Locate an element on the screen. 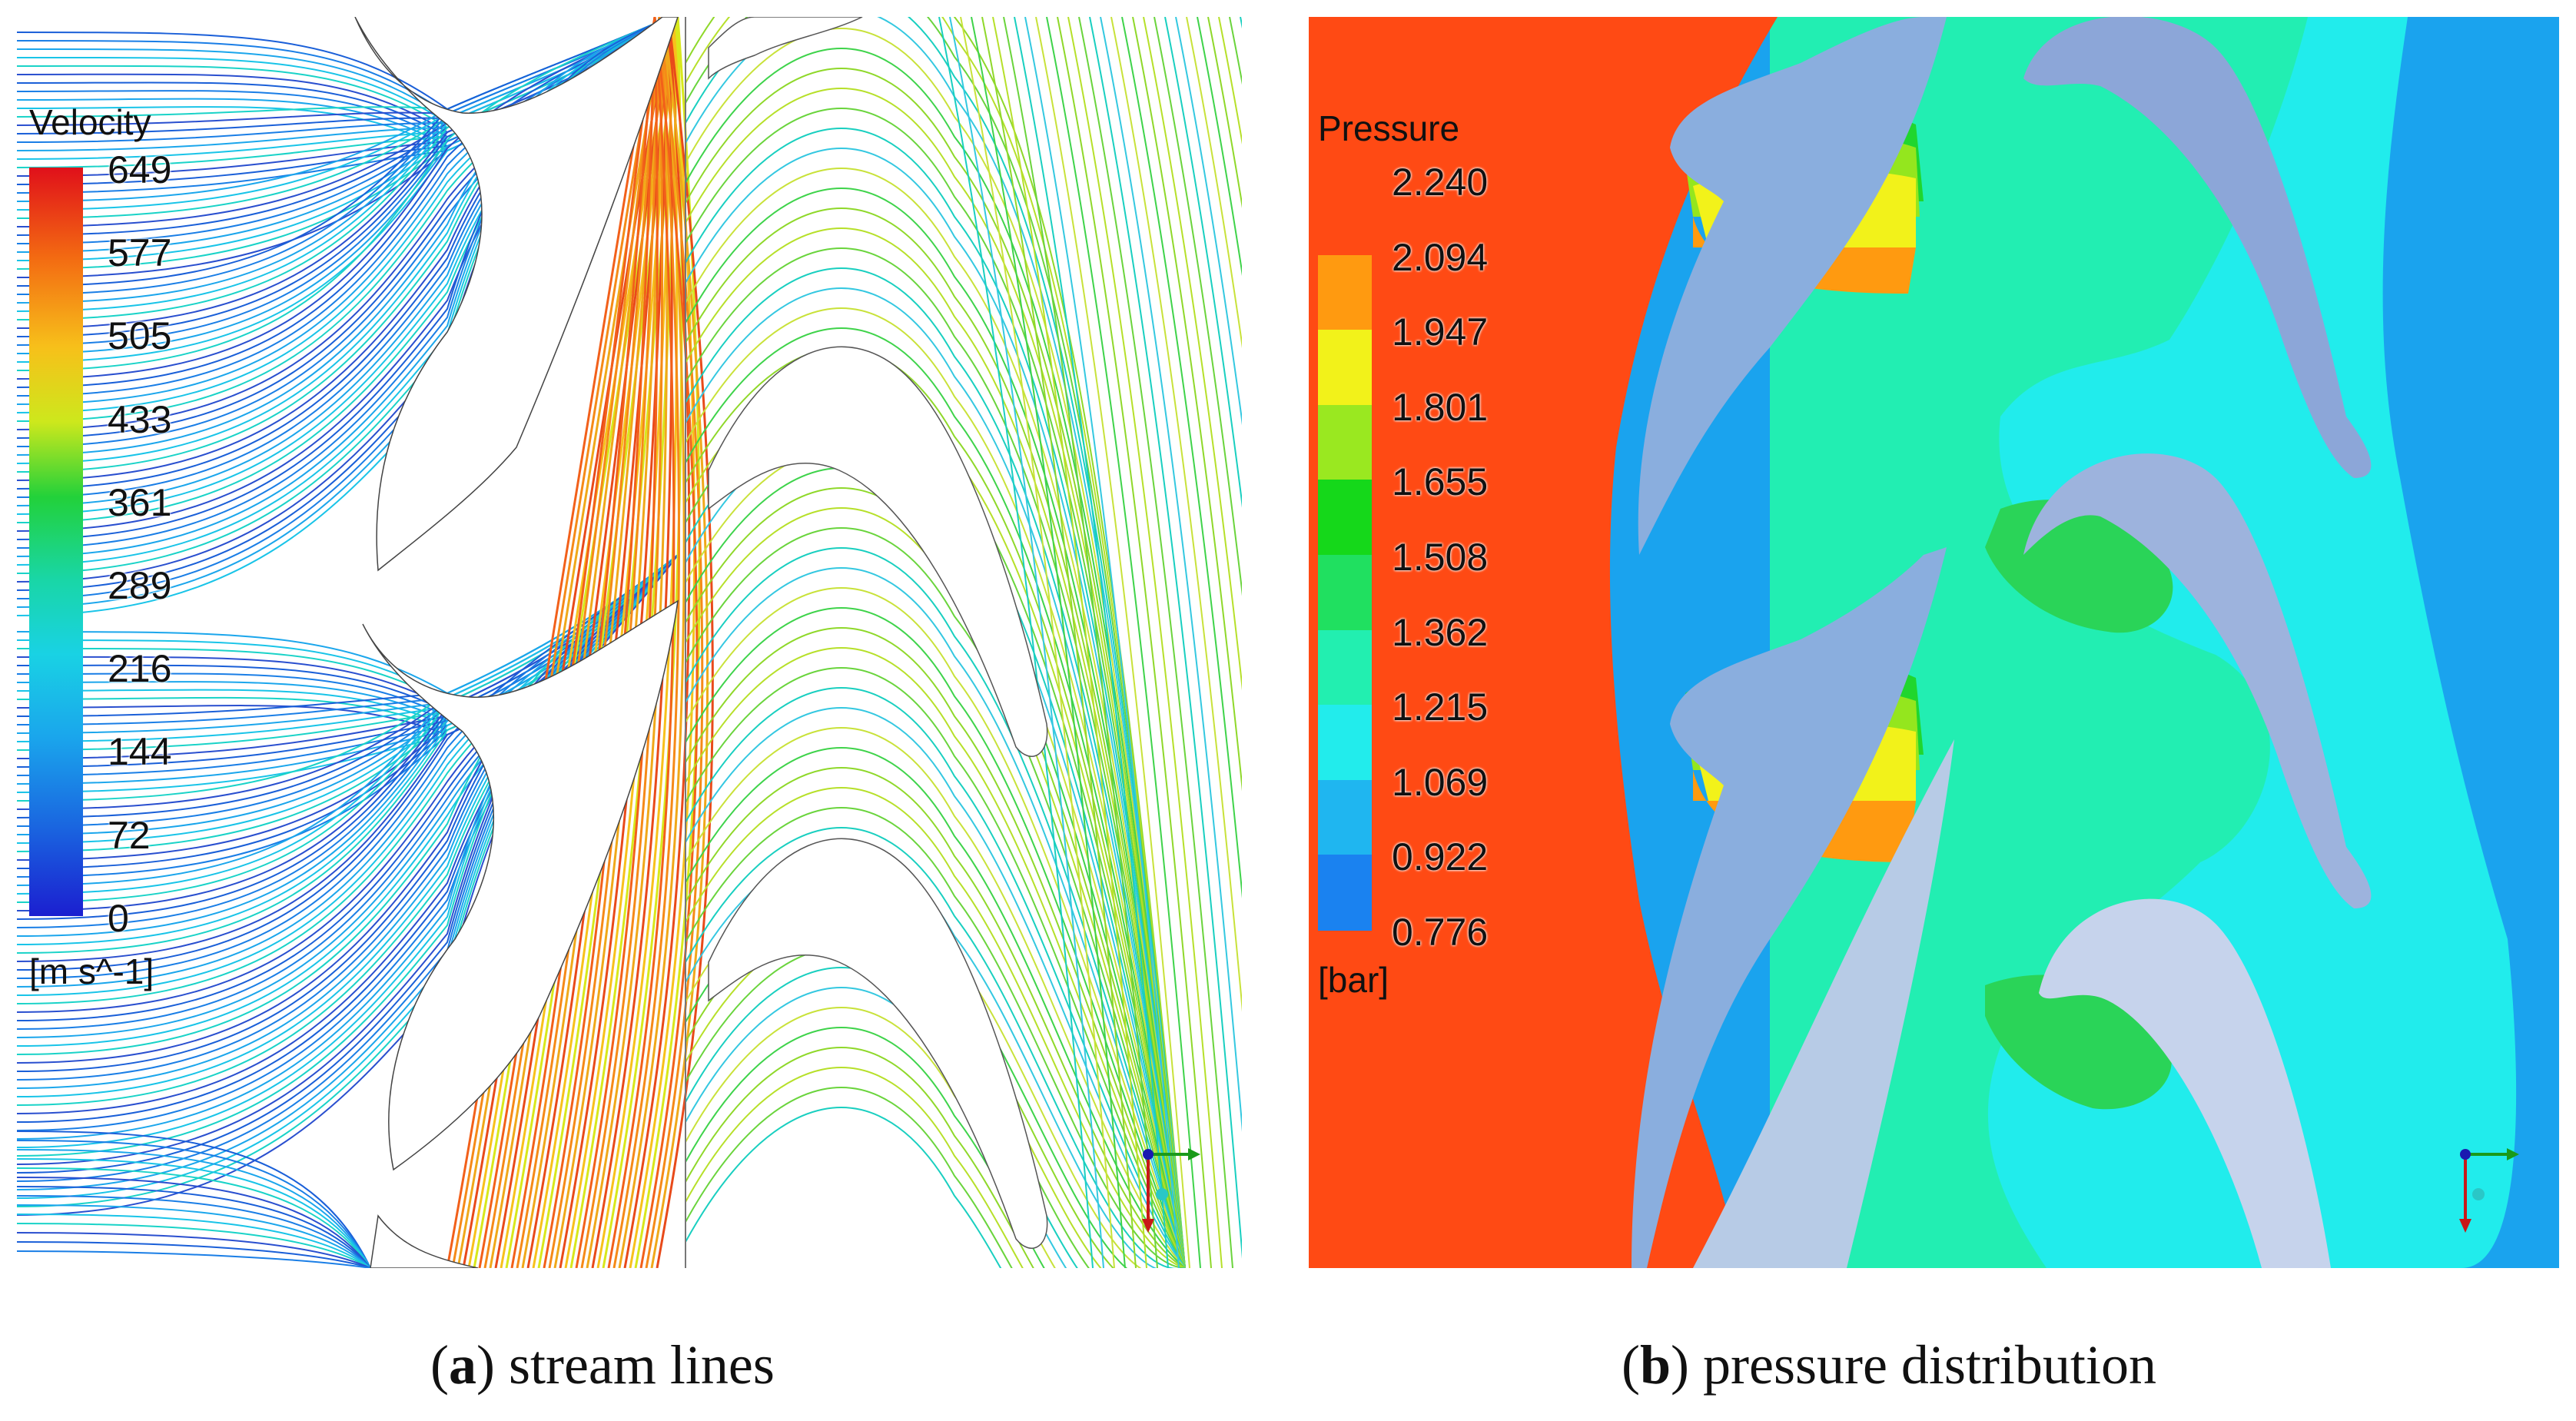 The height and width of the screenshot is (1421, 2576). caption-b: (b) pressure distribution is located at coordinates (1889, 1365).